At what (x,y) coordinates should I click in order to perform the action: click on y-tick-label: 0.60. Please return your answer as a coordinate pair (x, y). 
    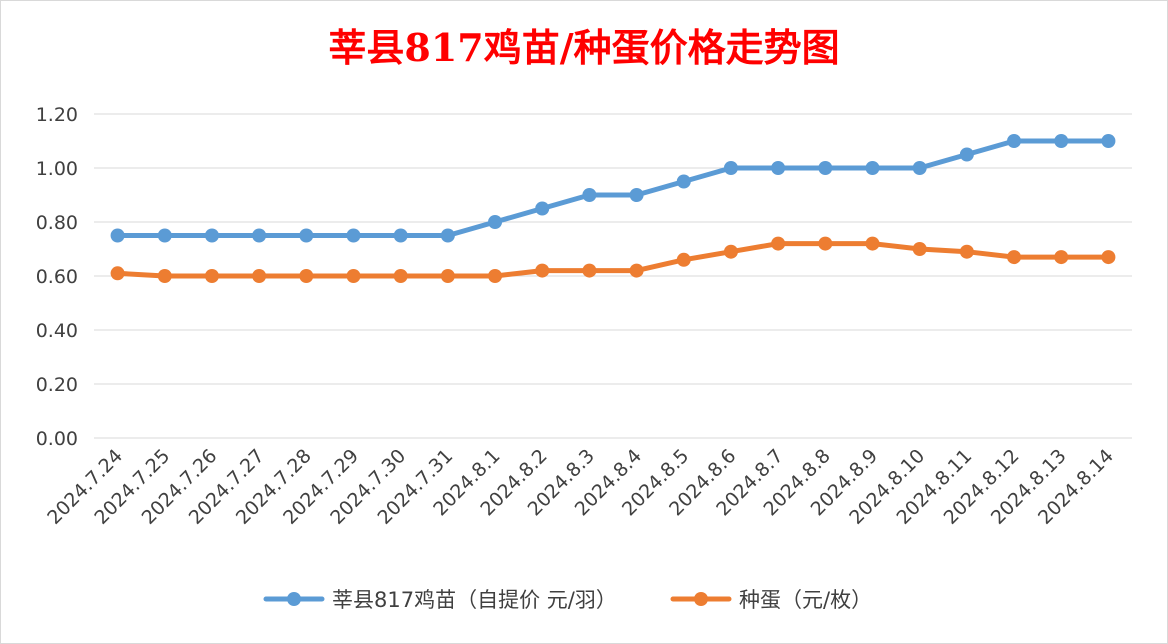
    Looking at the image, I should click on (57, 277).